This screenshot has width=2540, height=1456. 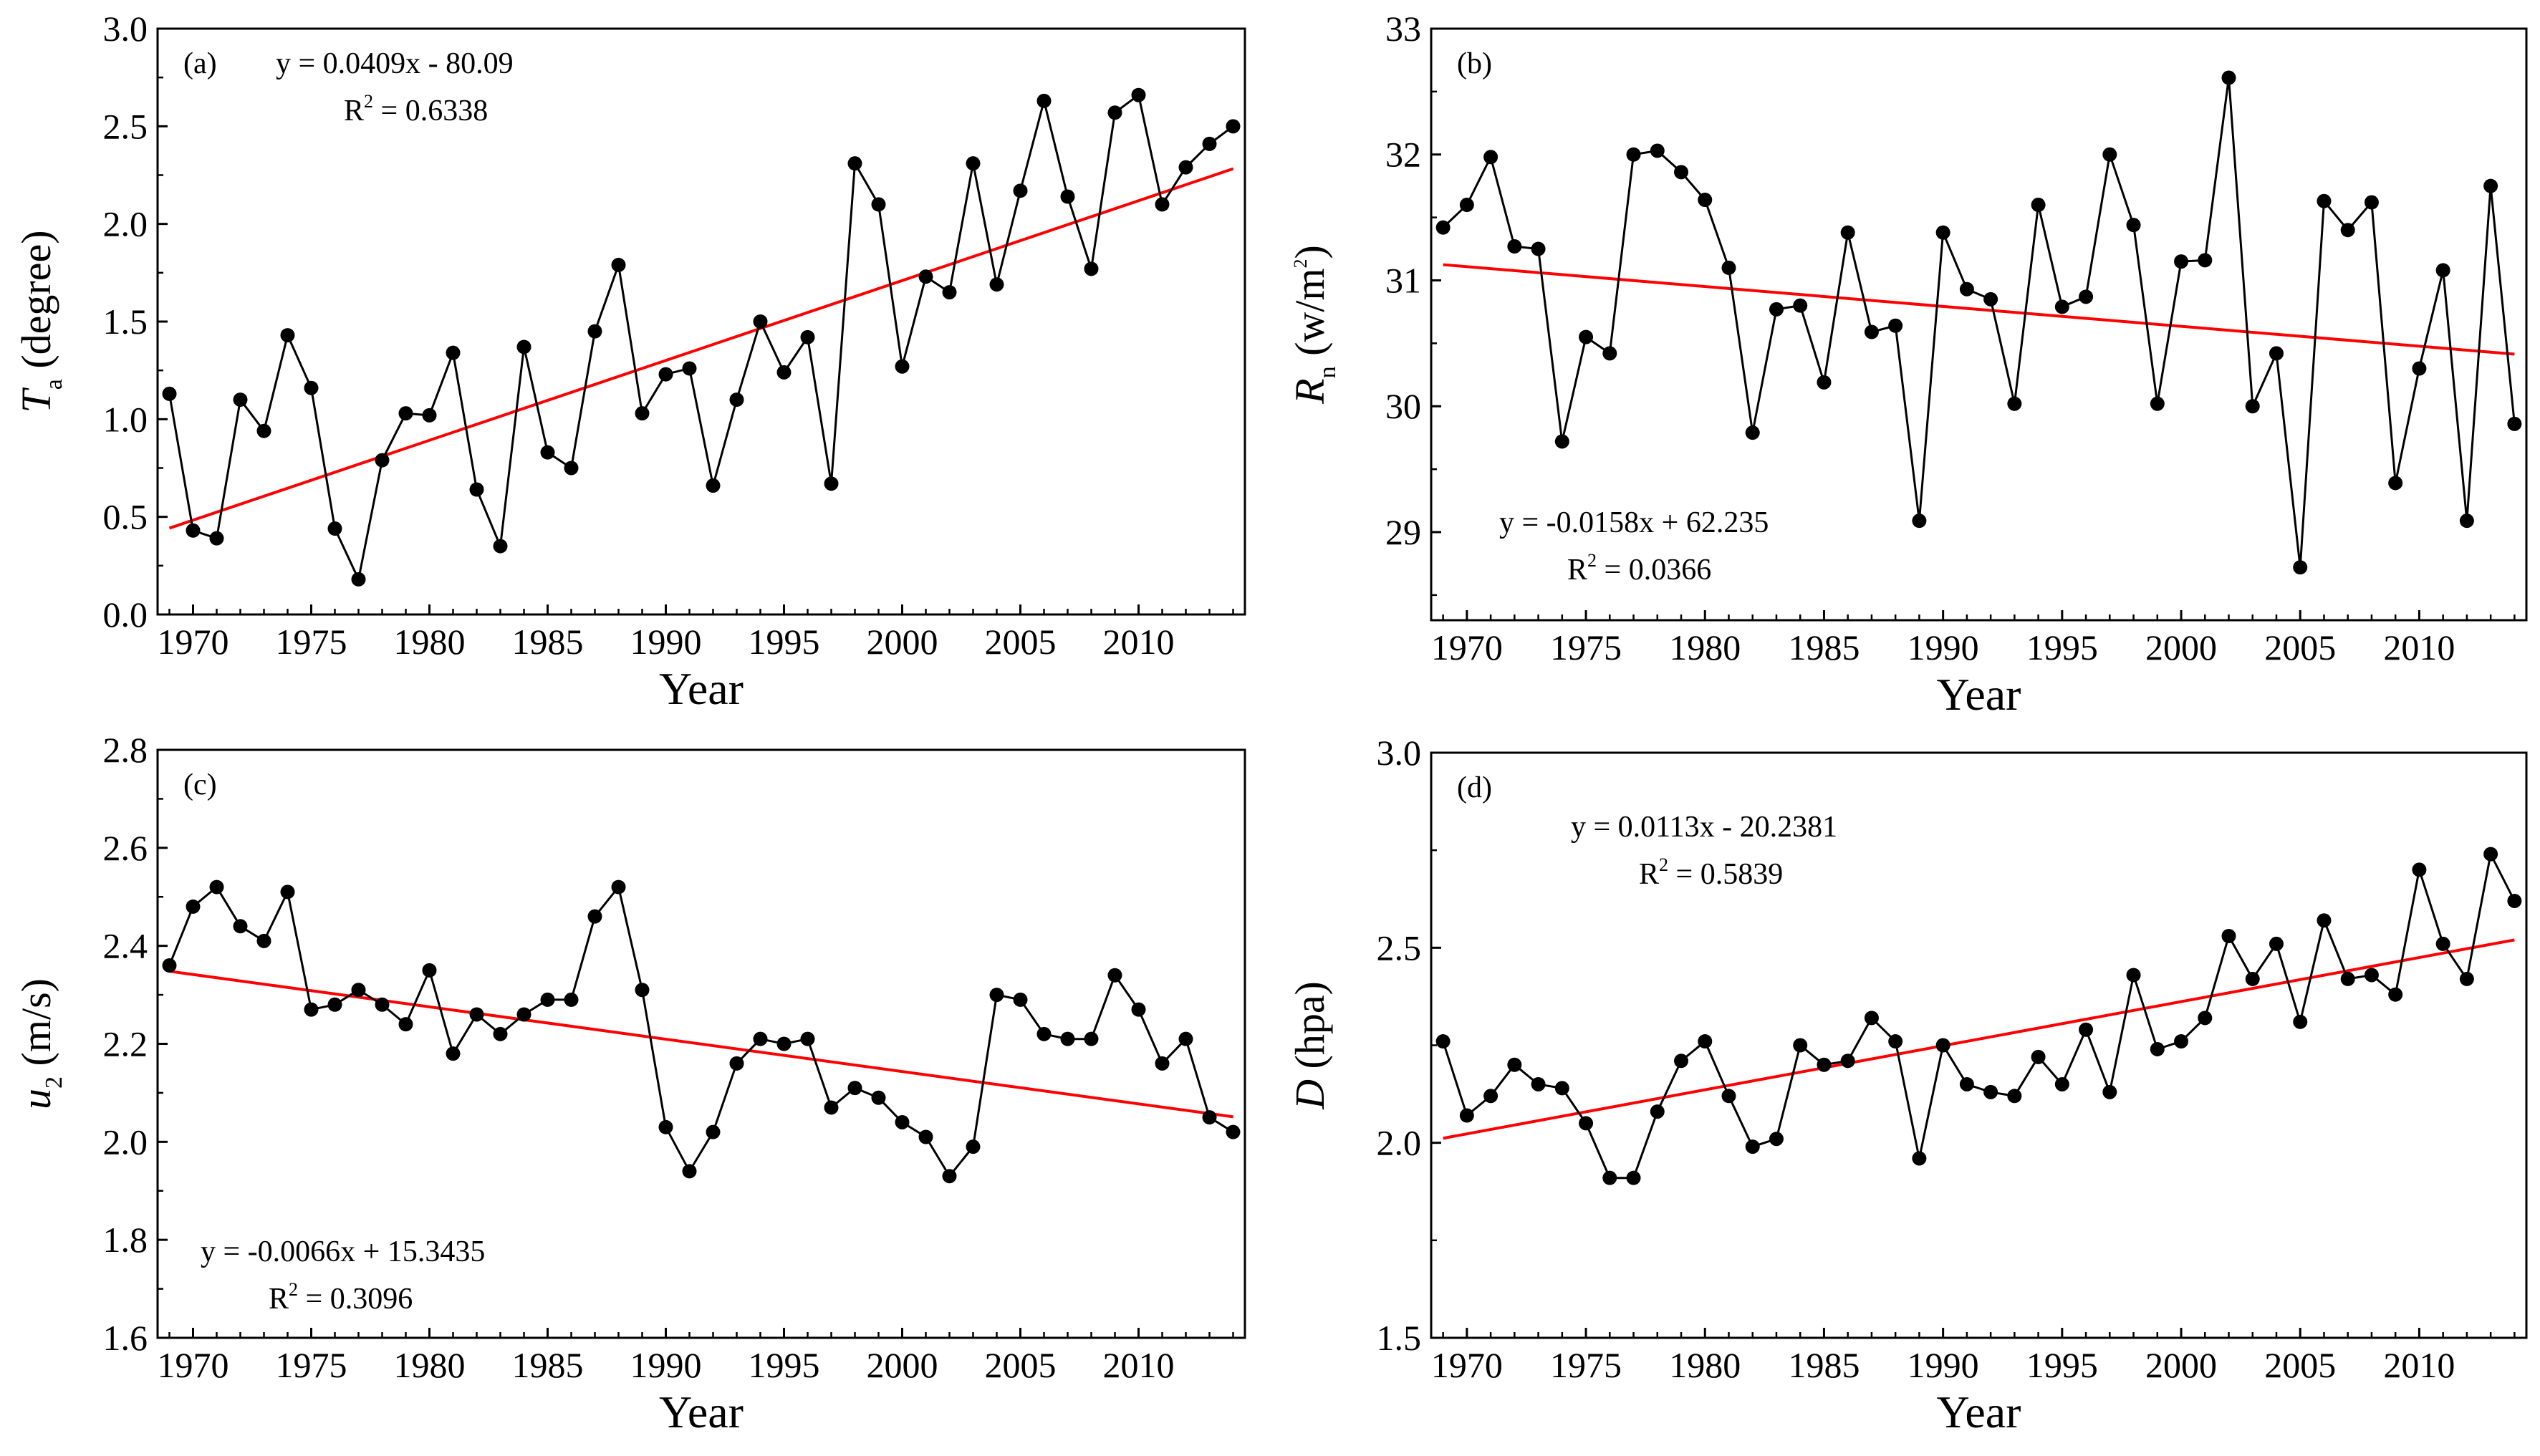 What do you see at coordinates (1467, 1365) in the screenshot?
I see `x-tick-label: 1970` at bounding box center [1467, 1365].